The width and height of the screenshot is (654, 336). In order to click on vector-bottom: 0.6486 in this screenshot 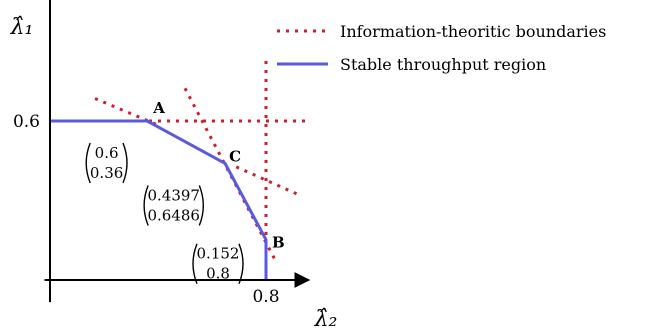, I will do `click(173, 215)`.